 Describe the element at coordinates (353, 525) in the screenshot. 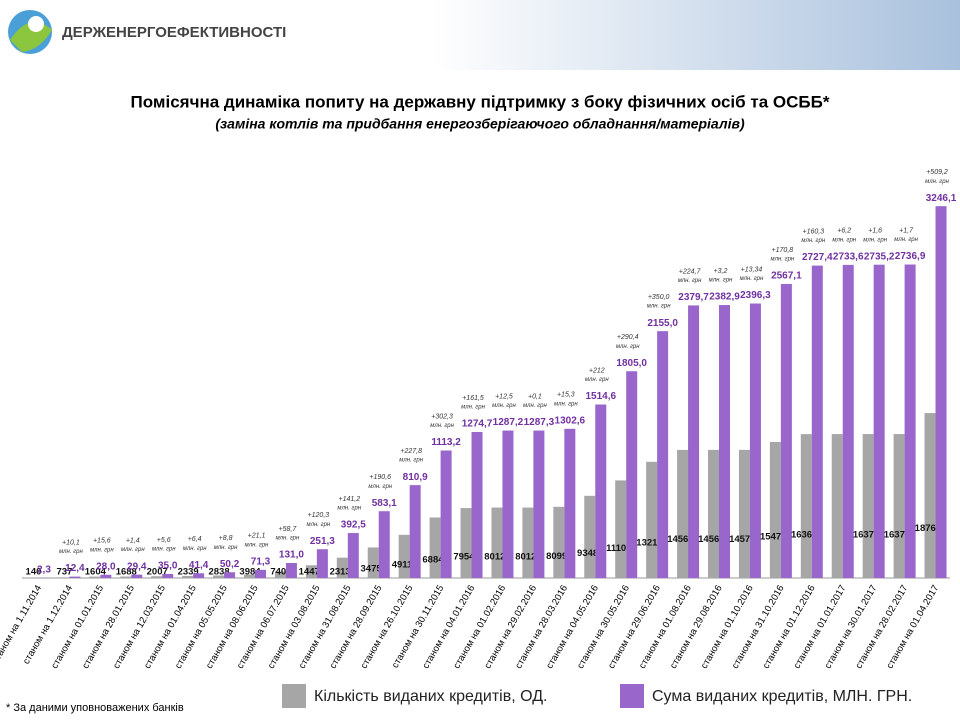

I see `sum-label: 392,5` at that location.